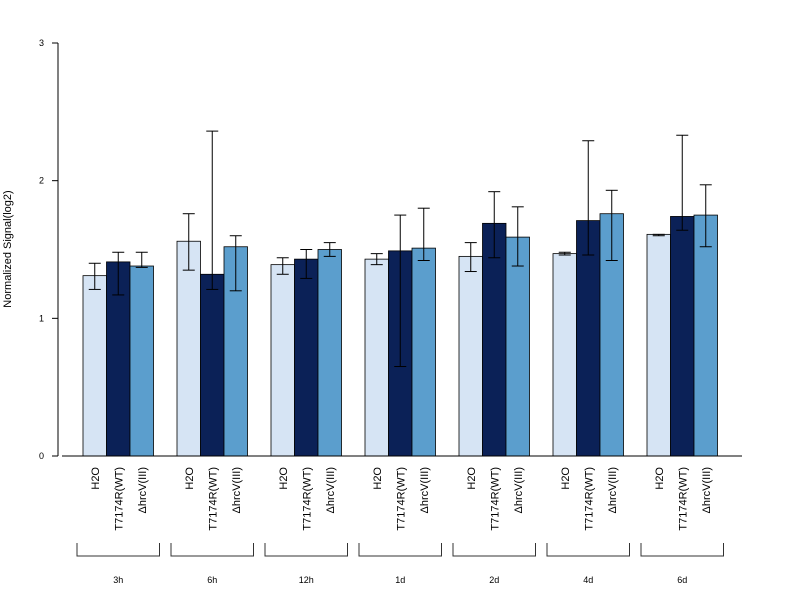 The width and height of the screenshot is (800, 600). Describe the element at coordinates (494, 580) in the screenshot. I see `group-label: 2d` at that location.